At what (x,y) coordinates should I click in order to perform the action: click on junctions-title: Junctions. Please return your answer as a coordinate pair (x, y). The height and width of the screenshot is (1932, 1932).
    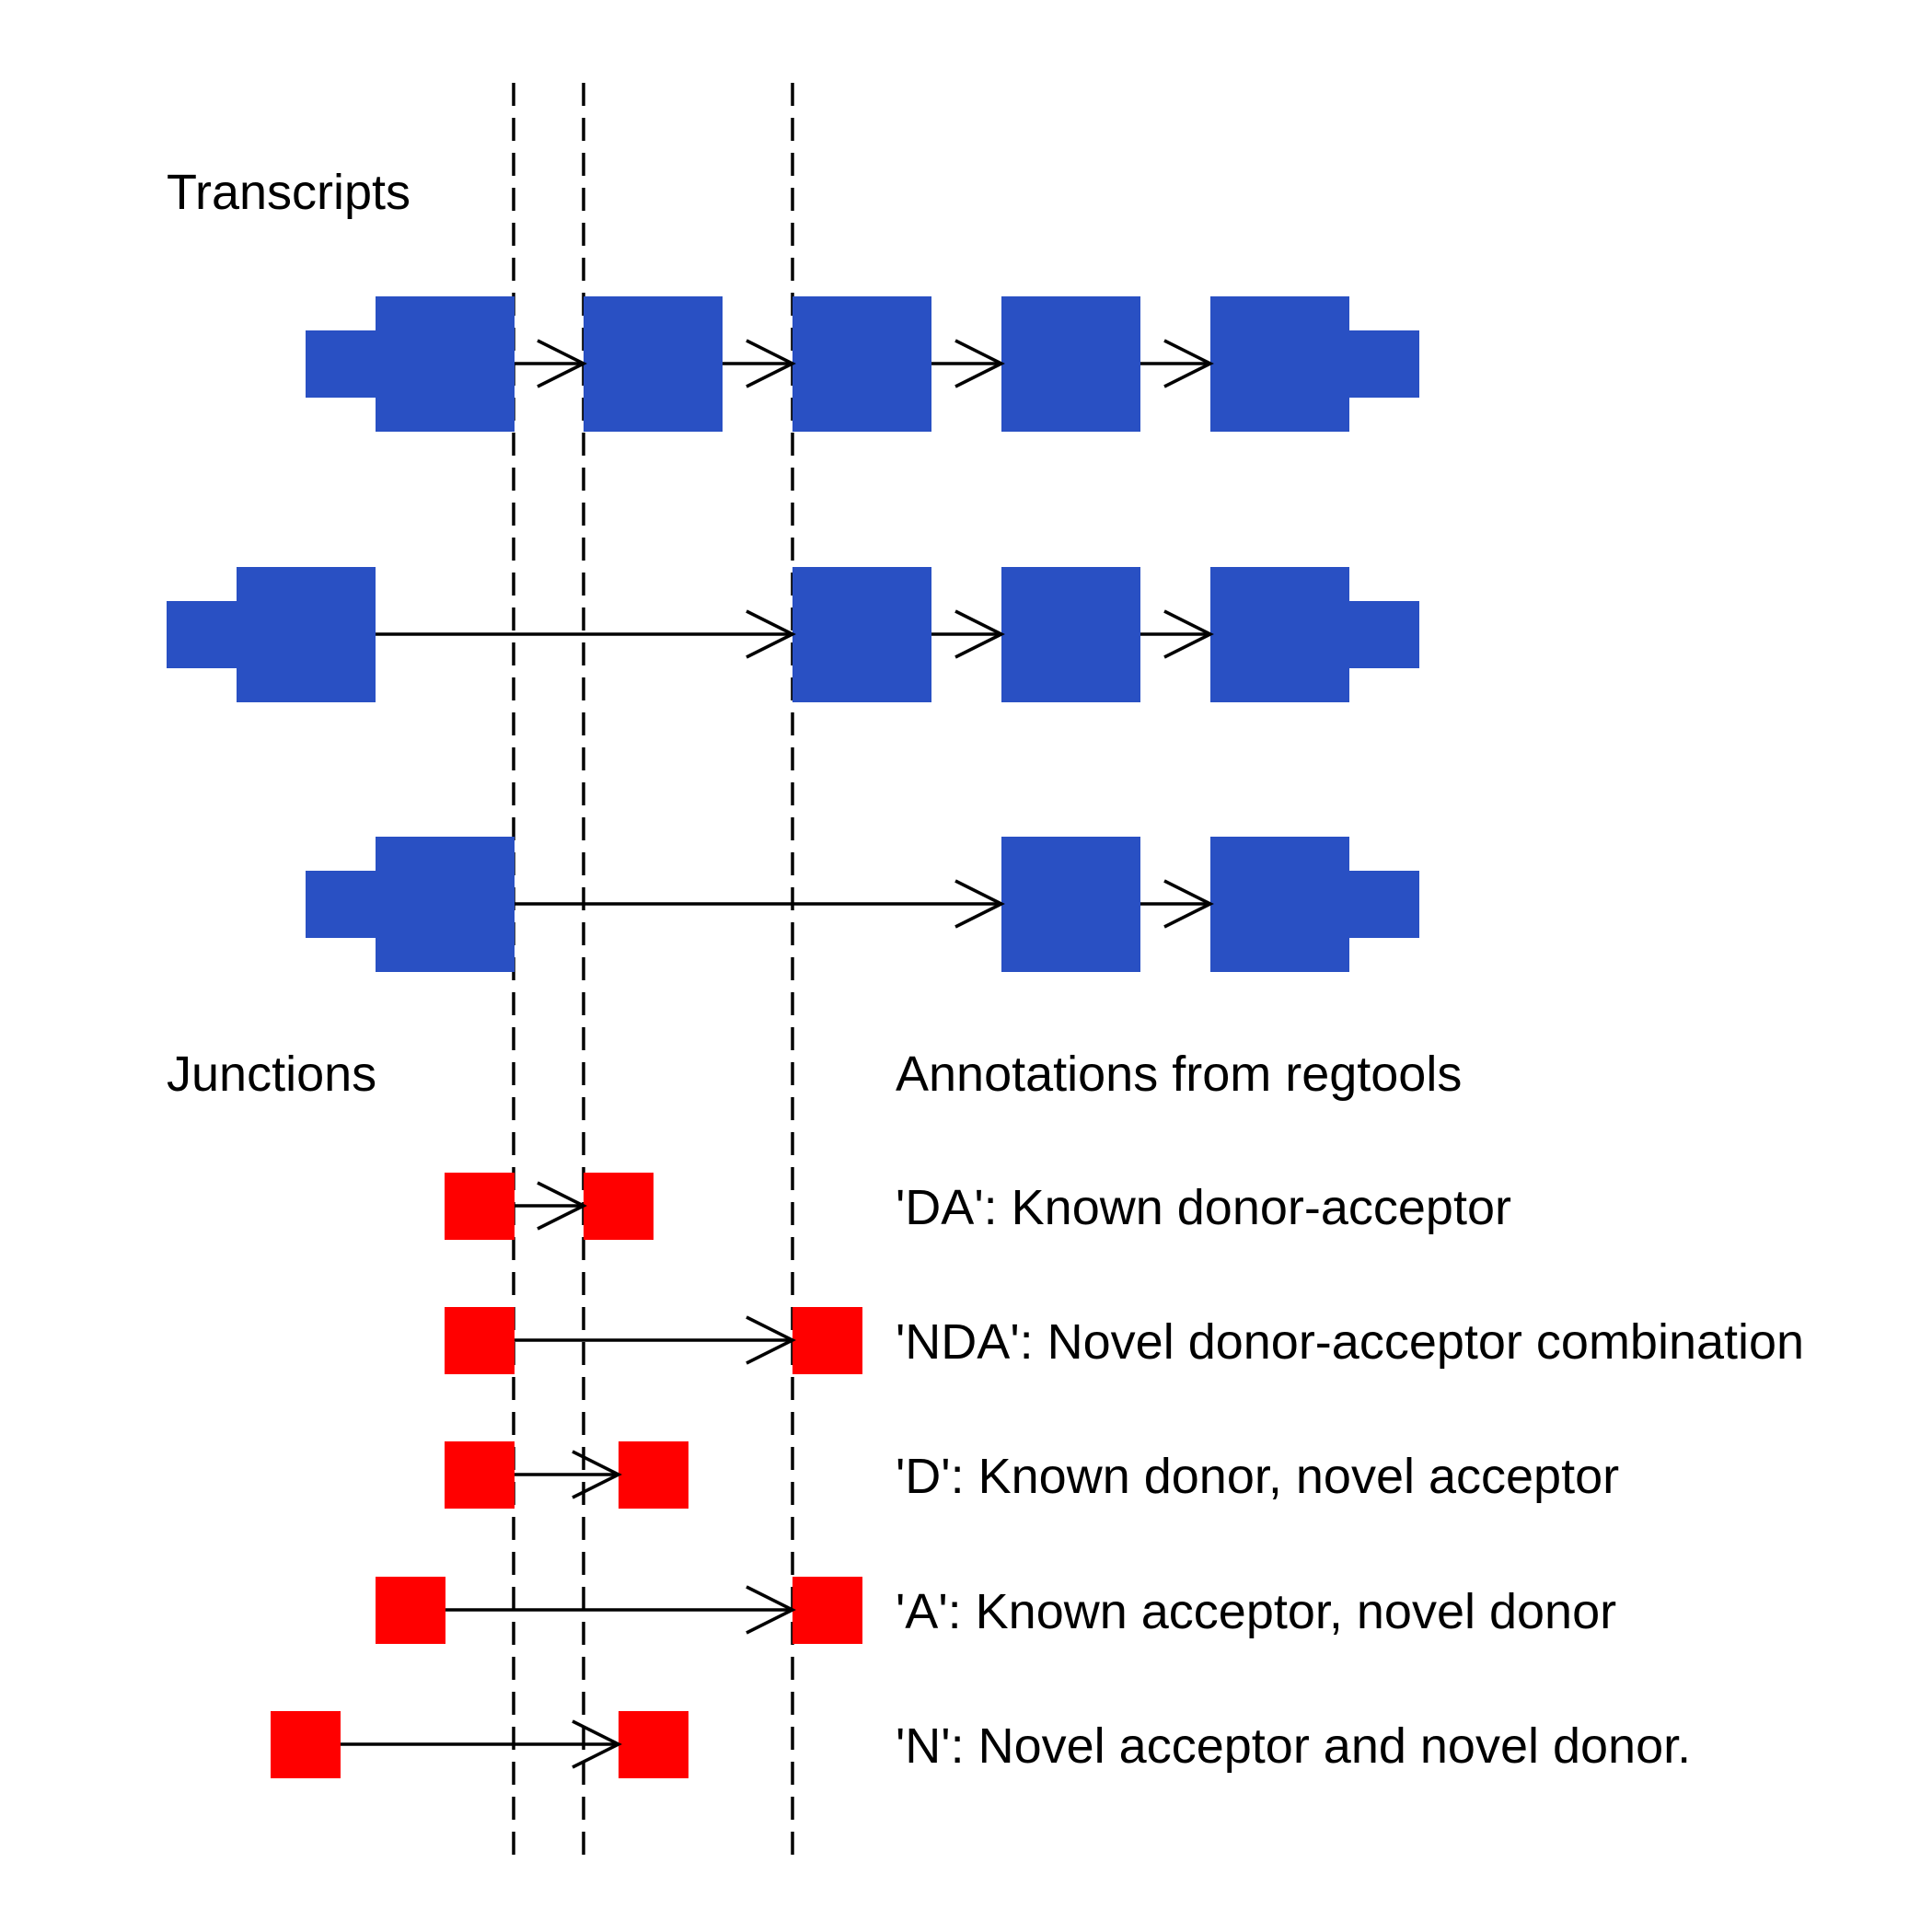
    Looking at the image, I should click on (271, 1075).